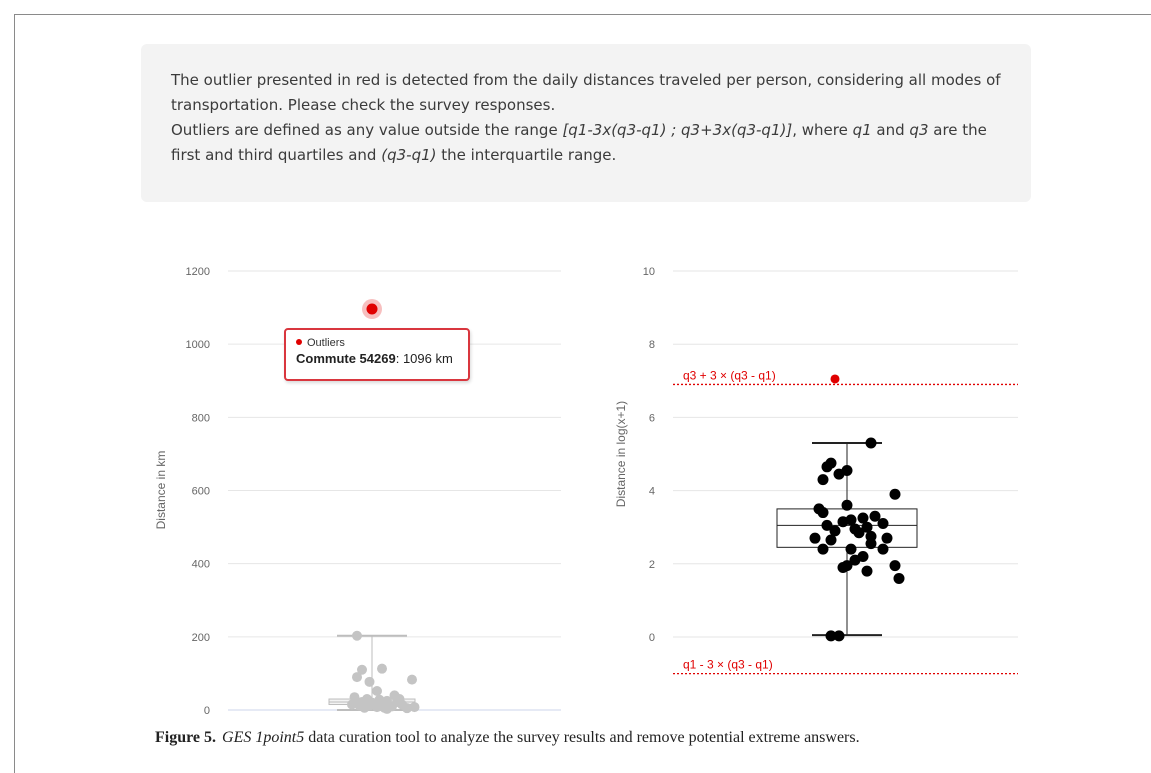 The image size is (1151, 773). I want to click on tooltip-value: Commute 54269: 1096 km, so click(377, 359).